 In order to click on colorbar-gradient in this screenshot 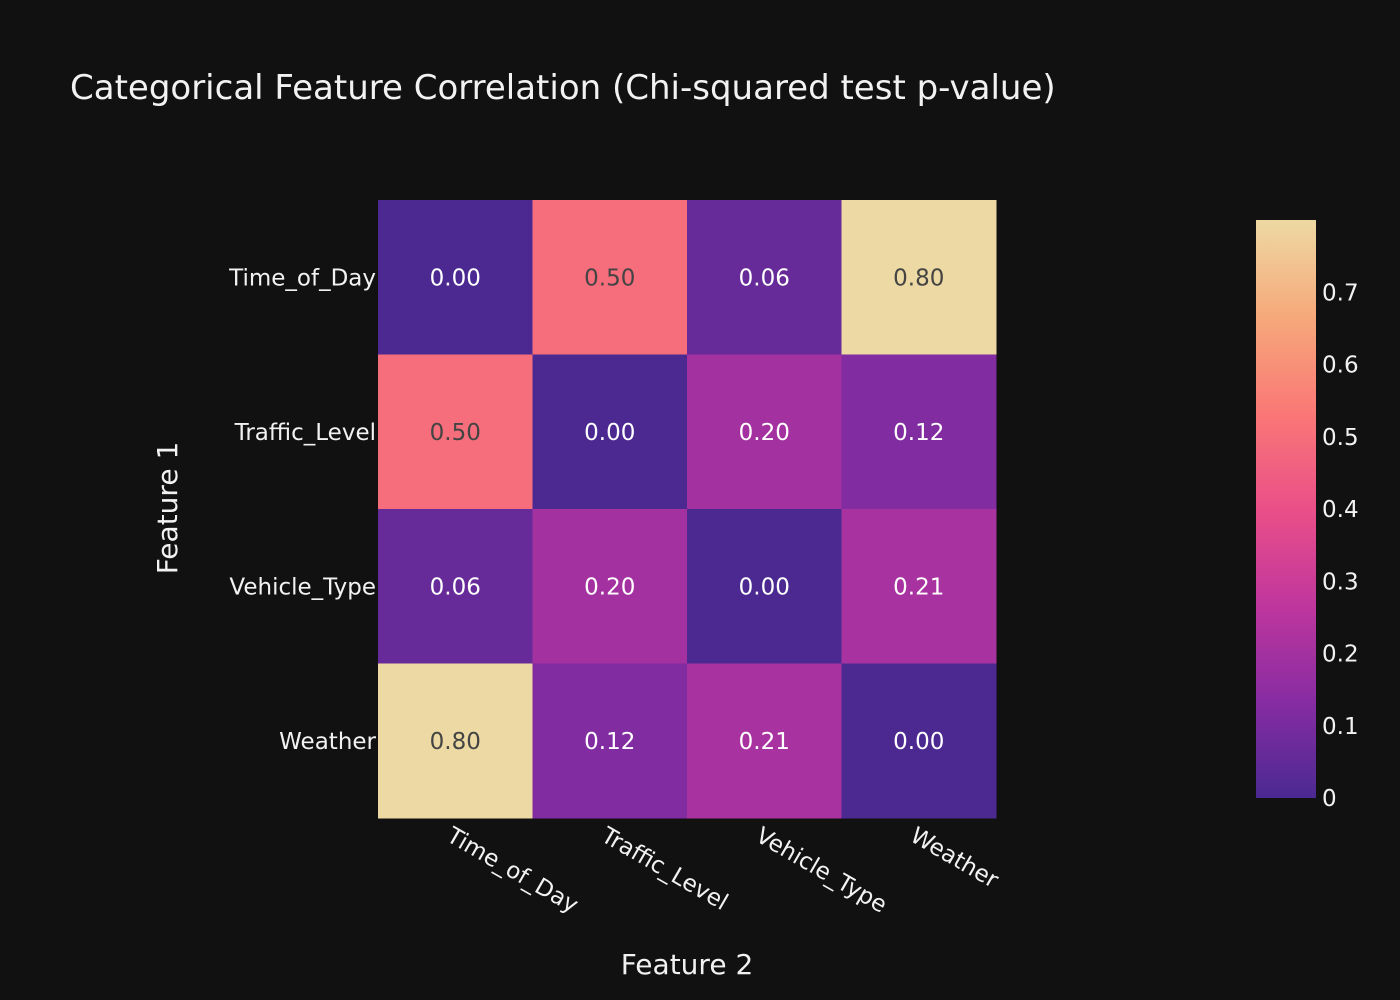, I will do `click(1286, 509)`.